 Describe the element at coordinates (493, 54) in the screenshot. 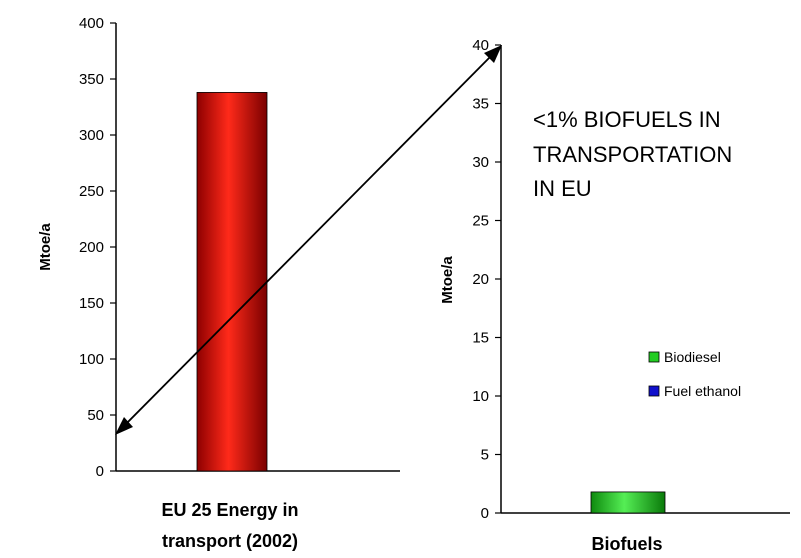

I see `arrow-head-top` at that location.